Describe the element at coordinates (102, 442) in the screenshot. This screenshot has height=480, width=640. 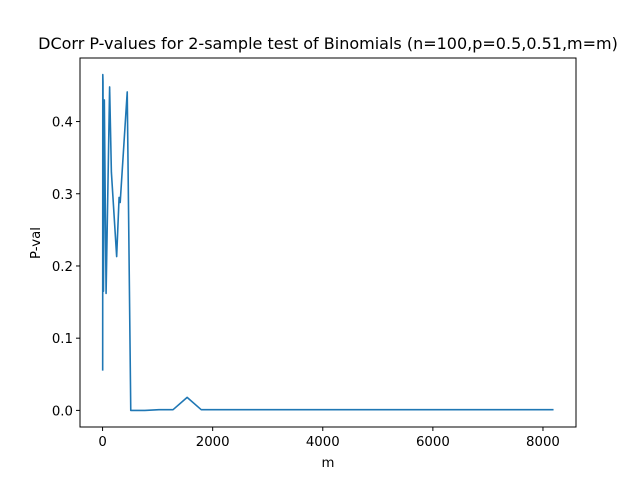
I see `x-tick-label: 0` at that location.